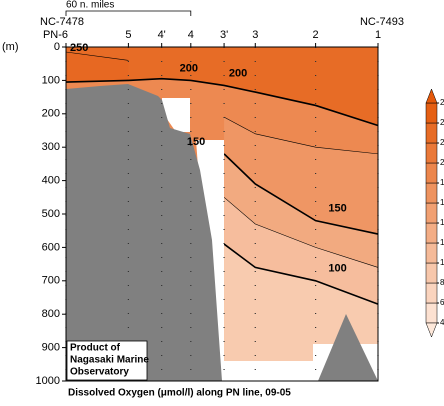  I want to click on colorbar-tick-label: 260, so click(442, 102).